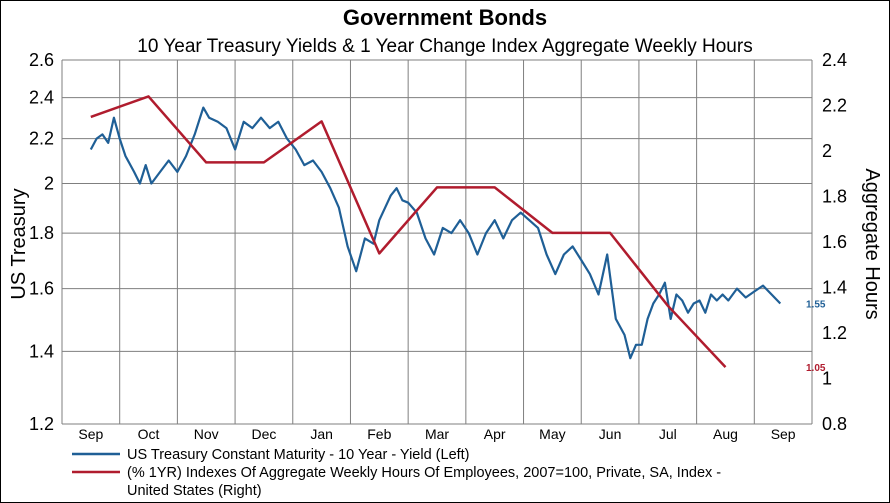  What do you see at coordinates (816, 337) in the screenshot?
I see `last-value-labels: 1.55 1.05` at bounding box center [816, 337].